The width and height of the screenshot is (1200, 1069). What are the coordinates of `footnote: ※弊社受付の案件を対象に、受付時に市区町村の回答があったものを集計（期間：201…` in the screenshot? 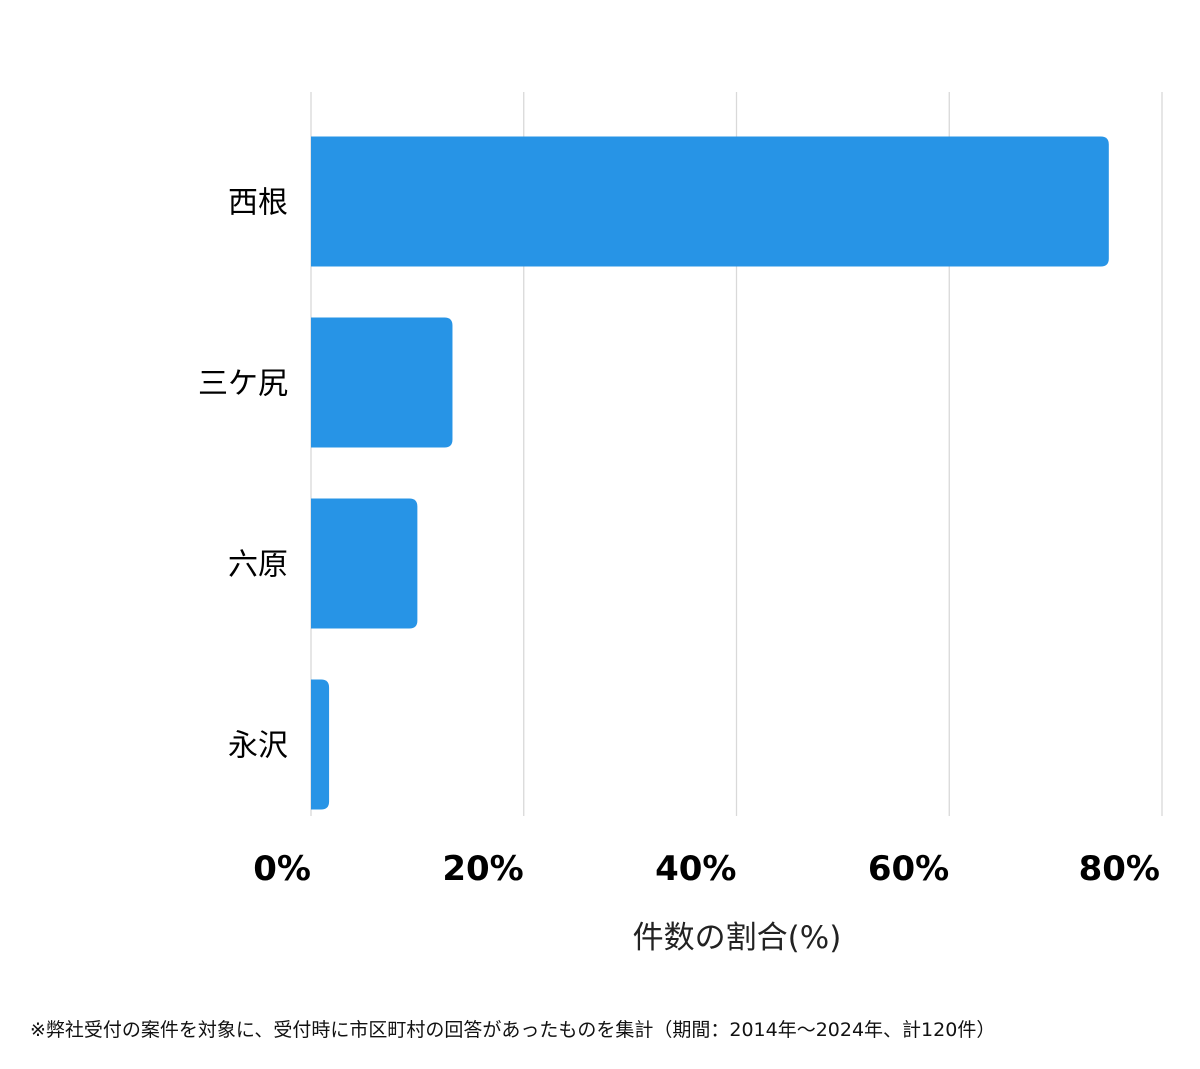 It's located at (513, 1030).